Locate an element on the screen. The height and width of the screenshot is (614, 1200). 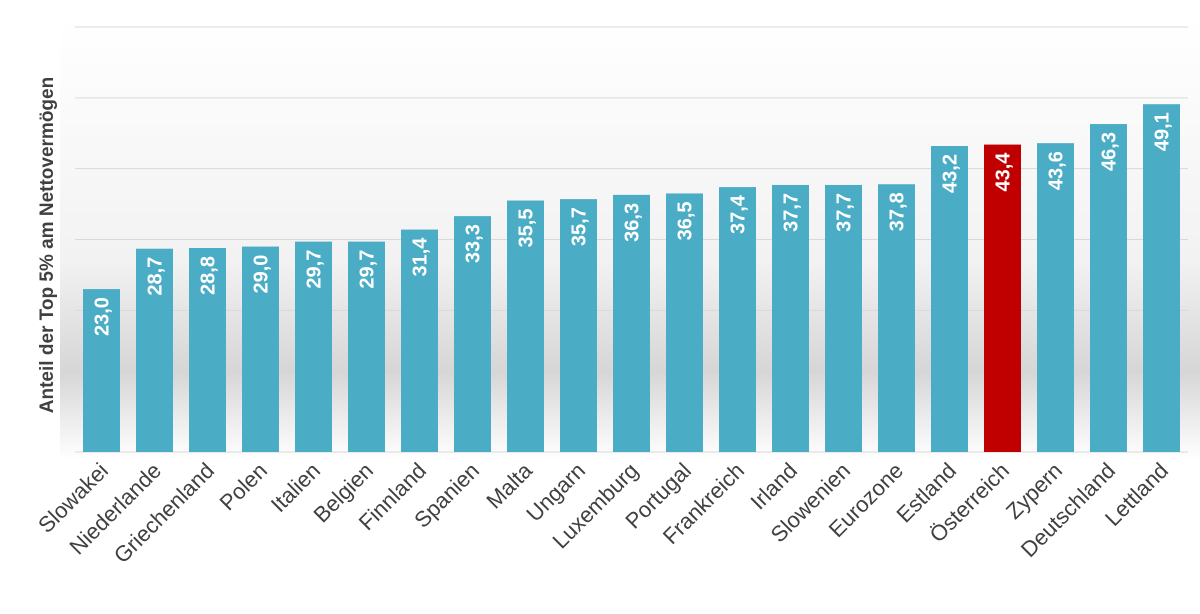
value-label-2: 28,8 is located at coordinates (209, 275).